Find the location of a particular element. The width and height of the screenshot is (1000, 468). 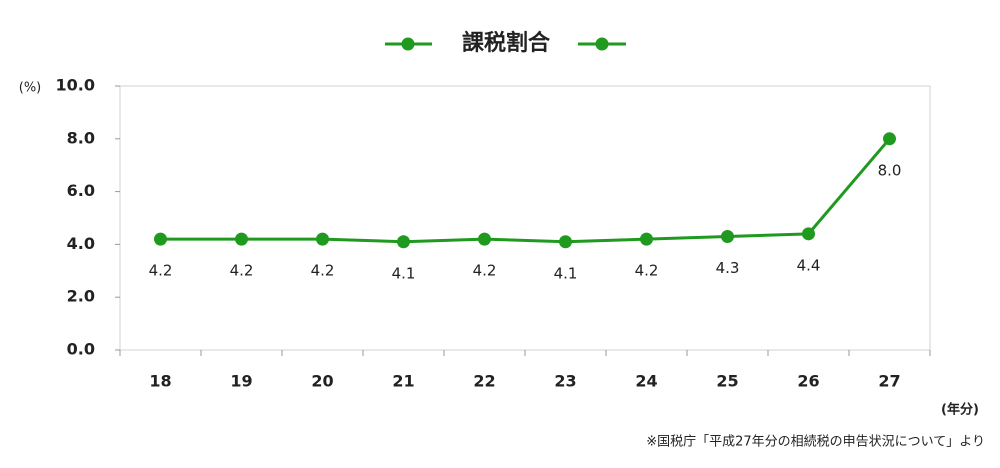

x-tick-label: 25 is located at coordinates (727, 381).